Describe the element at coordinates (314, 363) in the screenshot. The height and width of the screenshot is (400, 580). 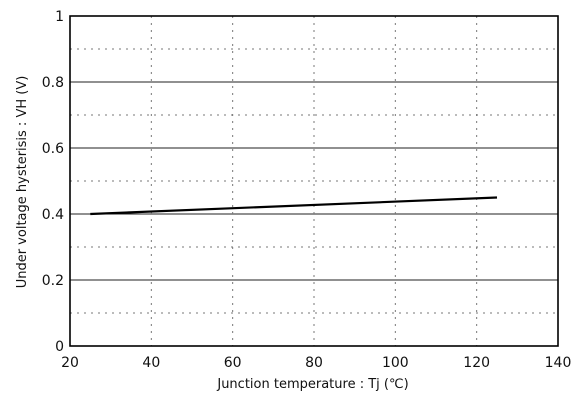
I see `x-tick-label: 80` at that location.